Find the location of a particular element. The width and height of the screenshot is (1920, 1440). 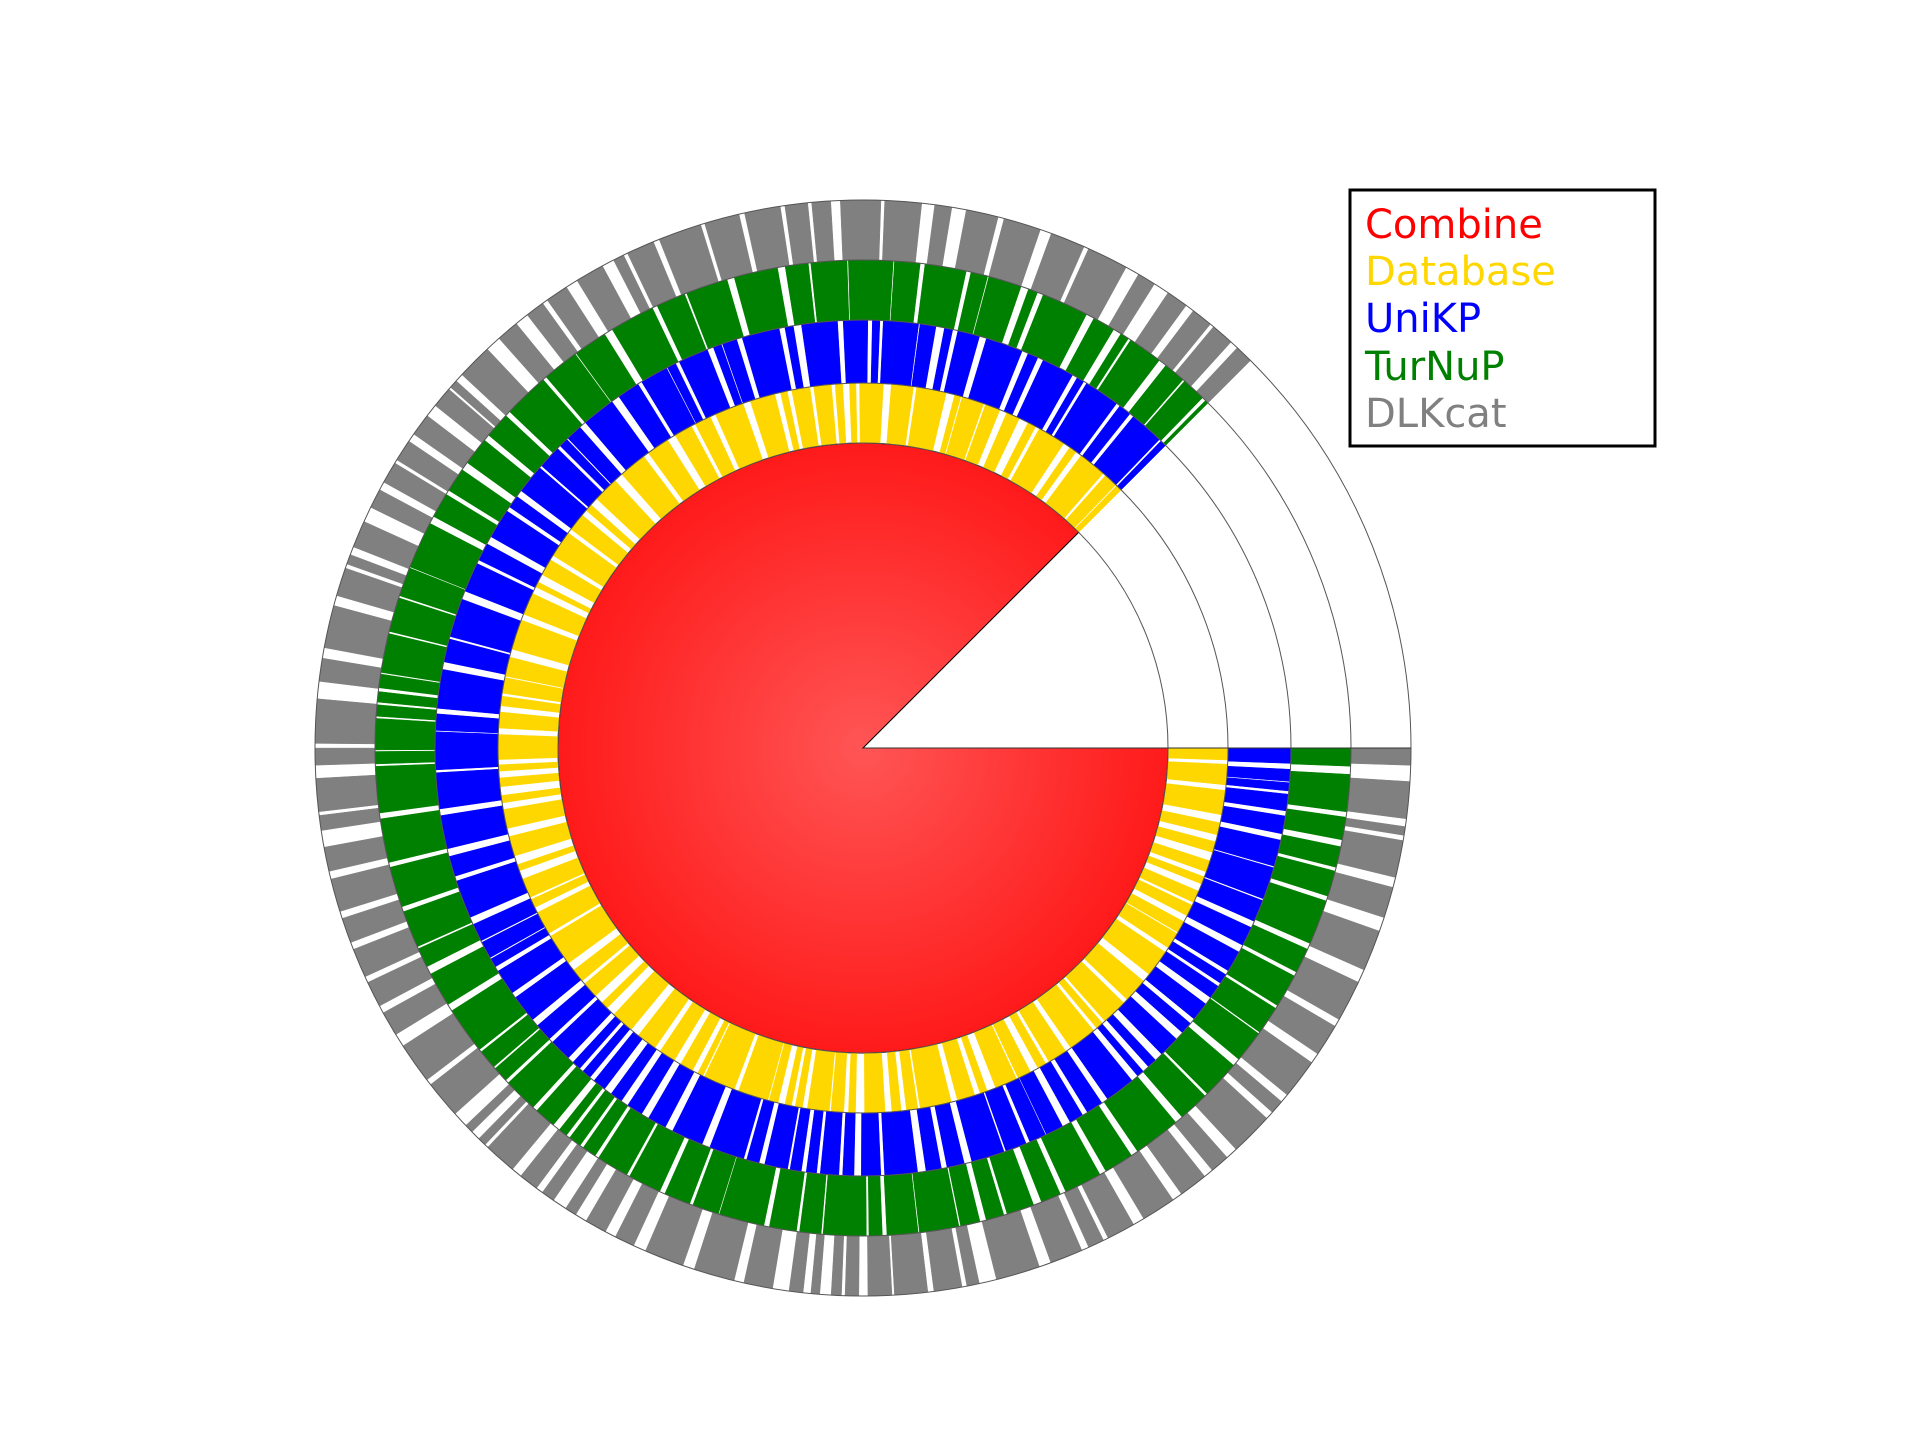

legend: Combine Database UniKP TurNuP DLKcat is located at coordinates (1502, 318).